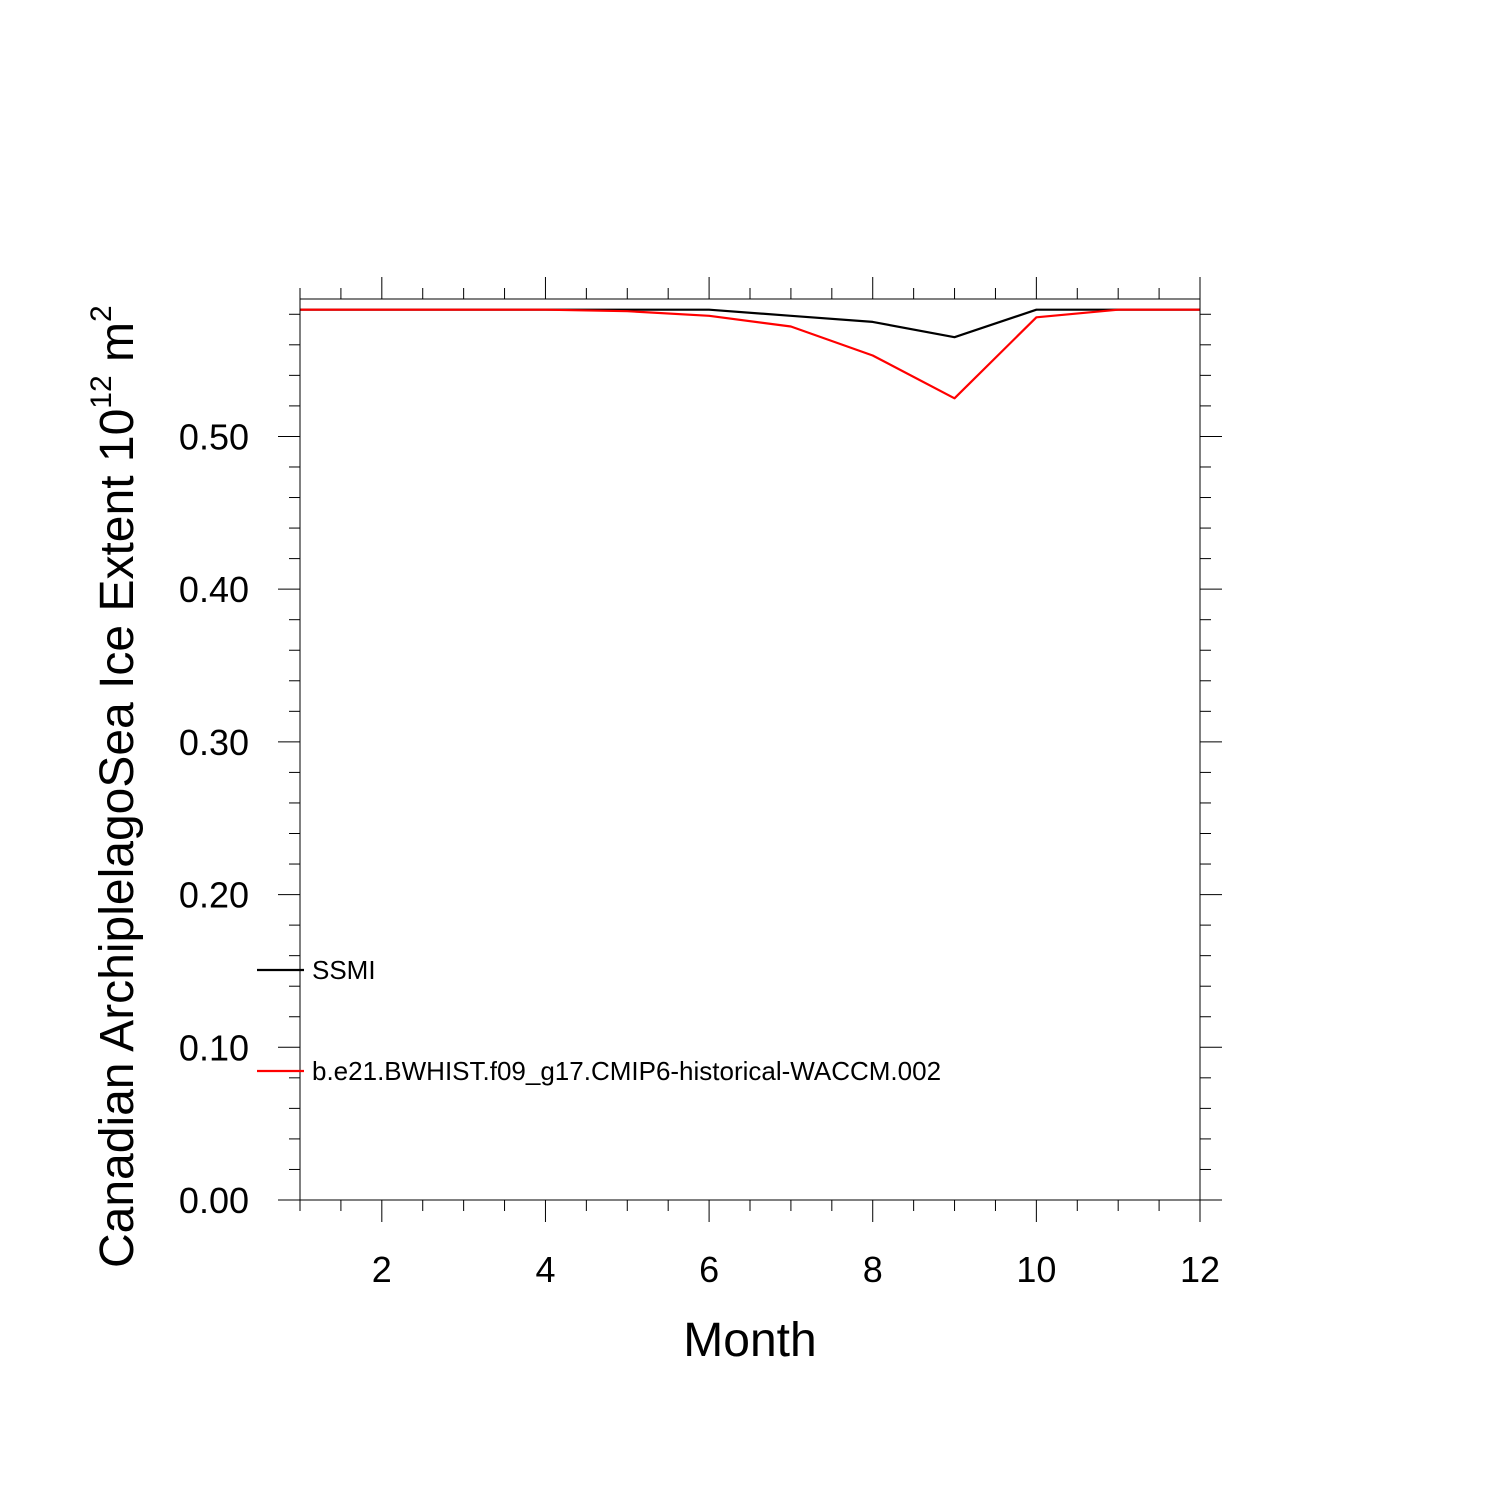 The image size is (1500, 1500). Describe the element at coordinates (382, 1269) in the screenshot. I see `x-tick-label: 2` at that location.